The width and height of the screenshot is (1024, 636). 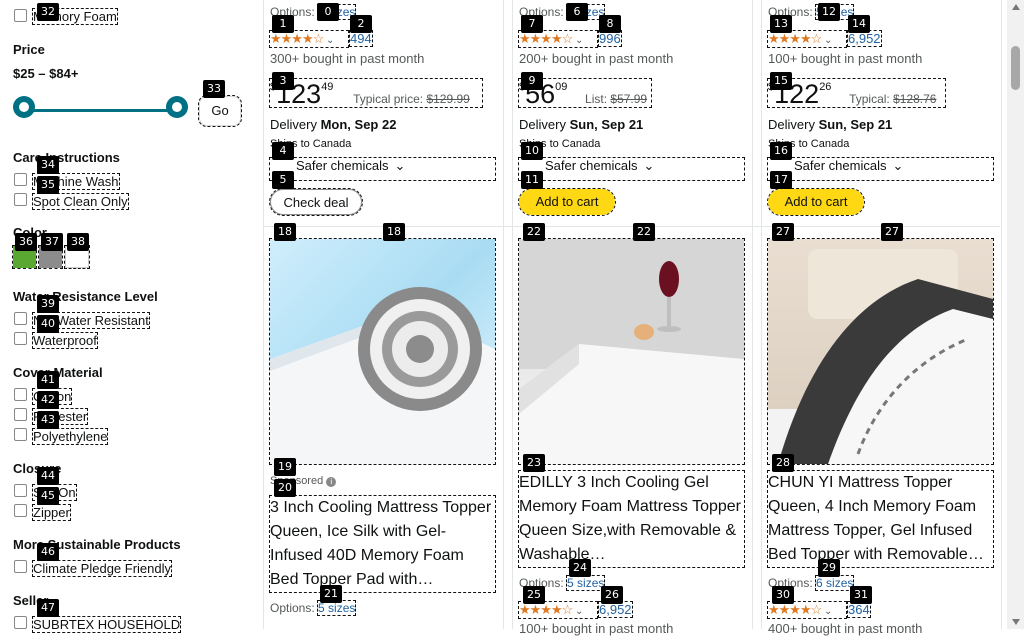 I want to click on price-fraction: 49, so click(x=327, y=87).